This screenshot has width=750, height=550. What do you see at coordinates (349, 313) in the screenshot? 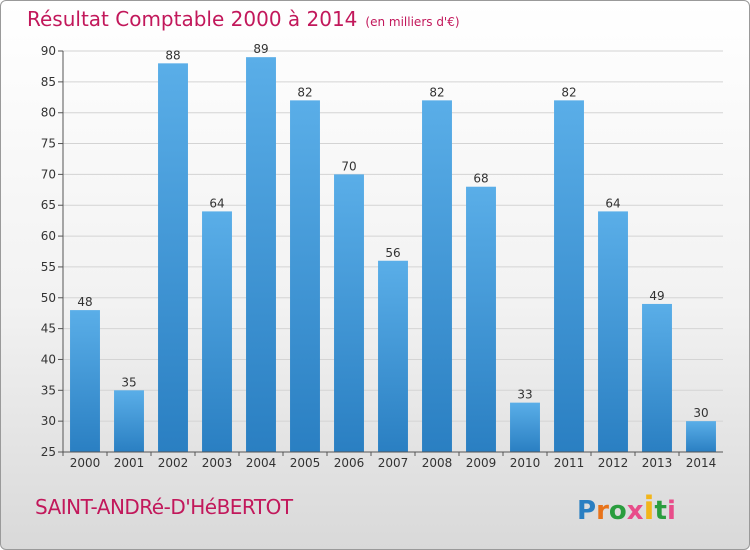
I see `bar-2006` at bounding box center [349, 313].